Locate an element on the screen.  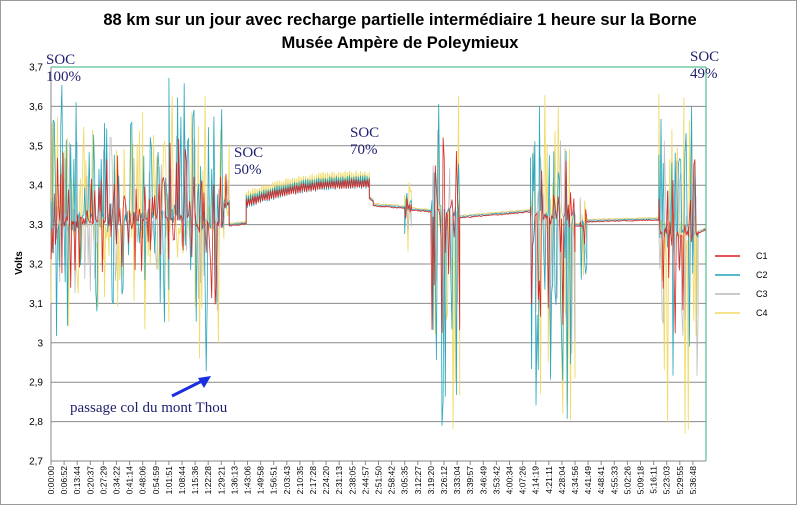
soc-charge-annotation: SOC 70% is located at coordinates (364, 142).